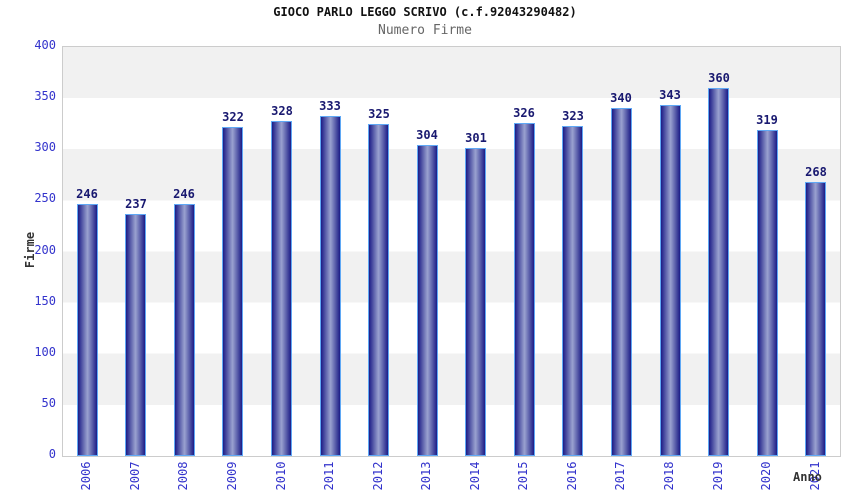 This screenshot has height=500, width=850. What do you see at coordinates (135, 476) in the screenshot?
I see `x-tick-label: 2007` at bounding box center [135, 476].